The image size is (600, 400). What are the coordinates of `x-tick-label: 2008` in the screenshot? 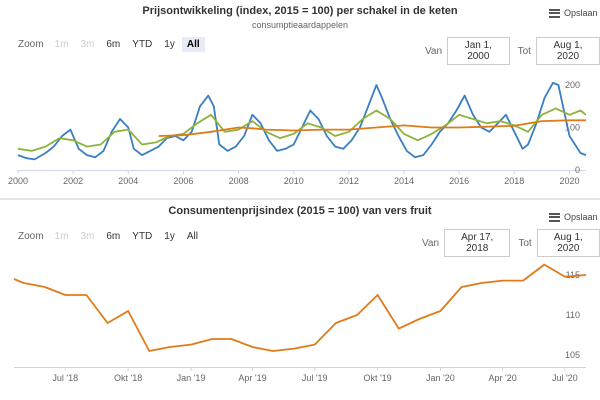 It's located at (239, 181).